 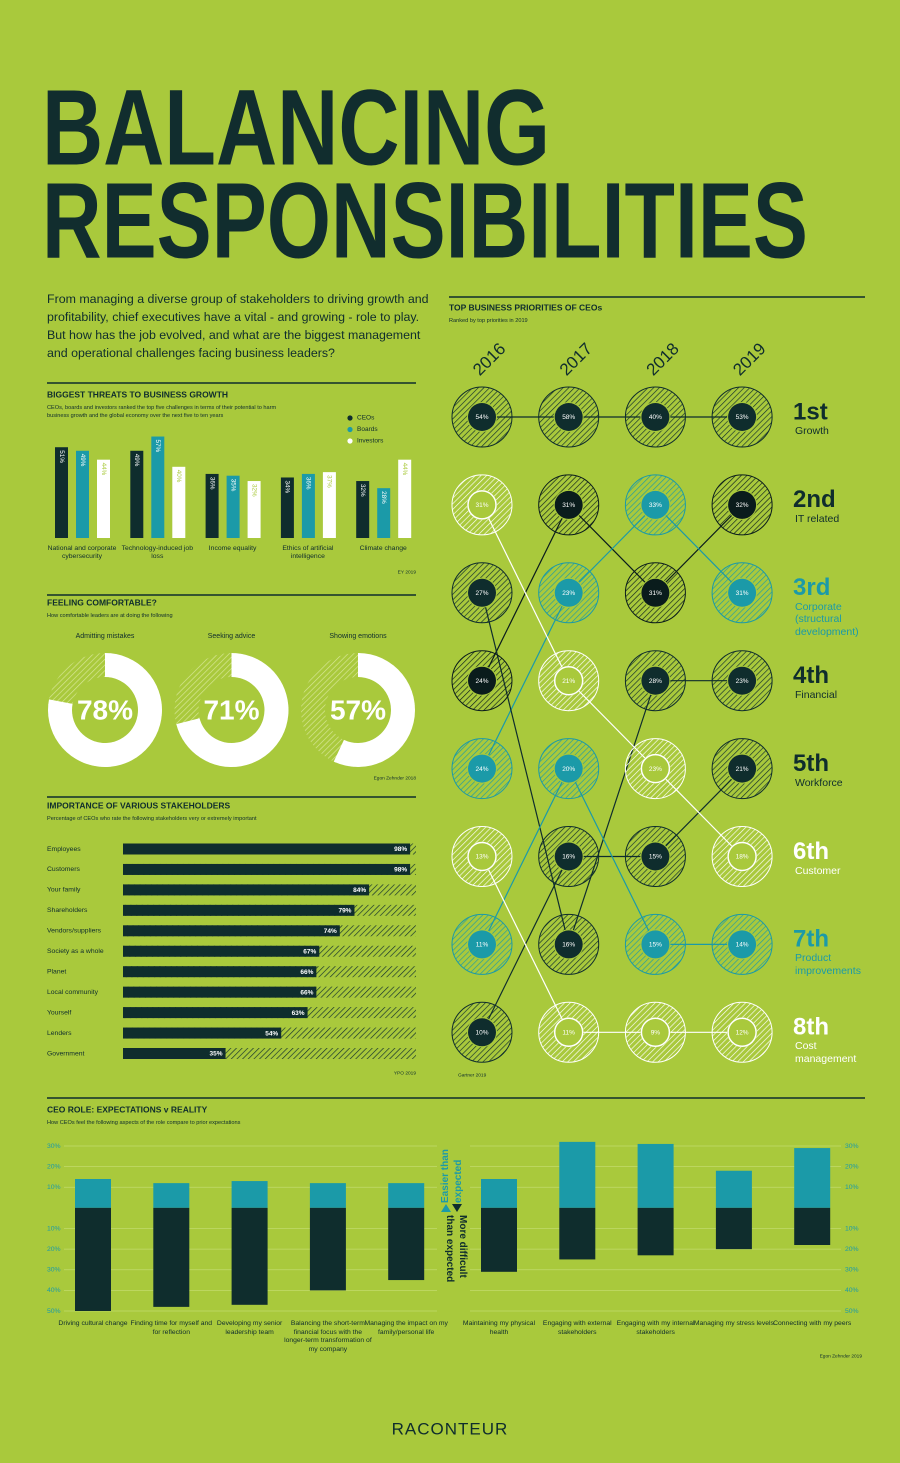 I want to click on y-tick-label: Employees, so click(x=64, y=849).